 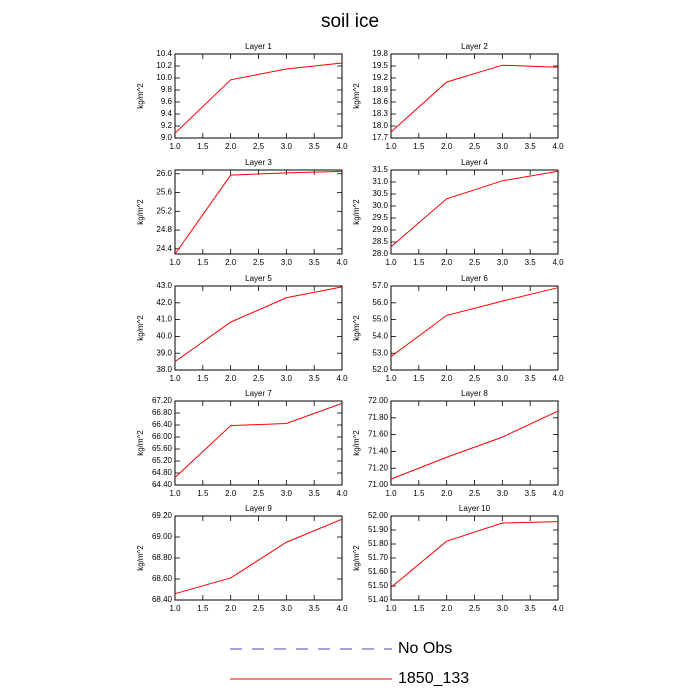 What do you see at coordinates (162, 448) in the screenshot?
I see `y-tick-label: 65.60` at bounding box center [162, 448].